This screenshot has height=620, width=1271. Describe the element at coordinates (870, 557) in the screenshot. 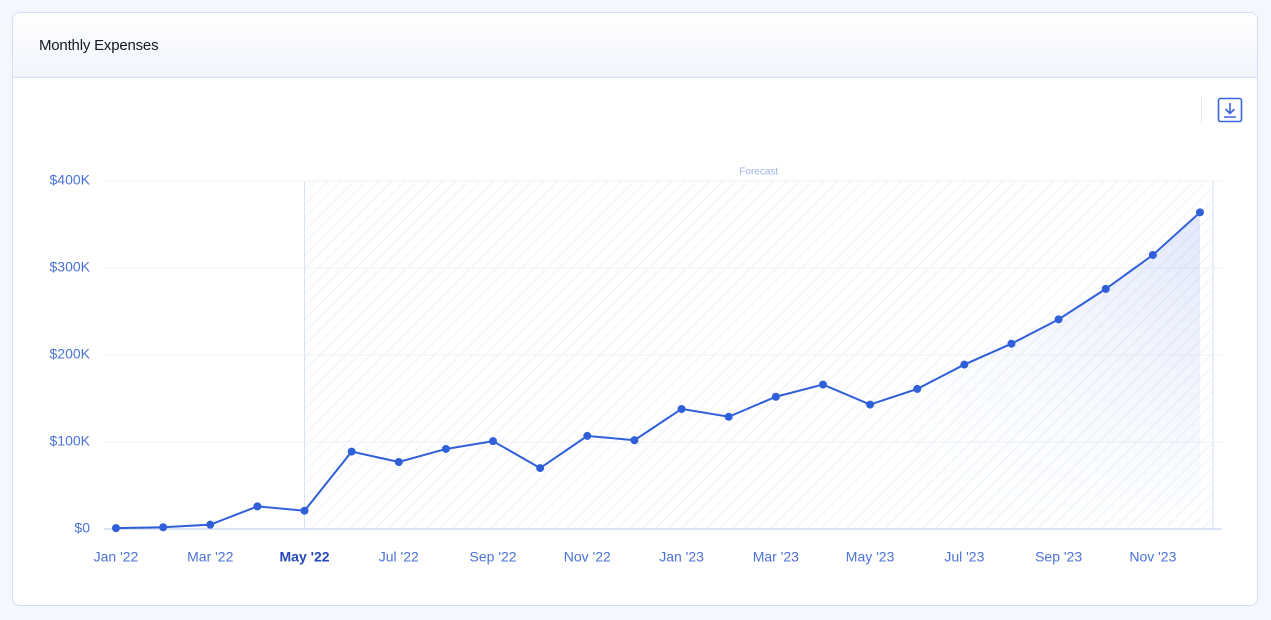

I see `x-tick-label: May '23` at that location.